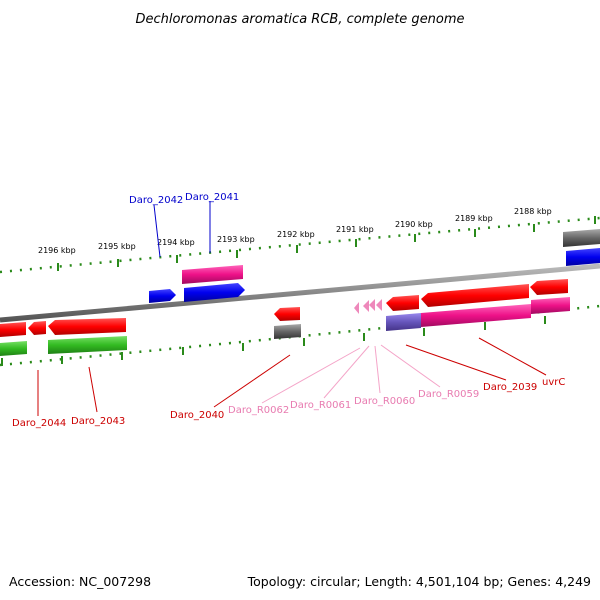  What do you see at coordinates (39, 423) in the screenshot?
I see `gene-label-daro-2044: Daro_2044` at bounding box center [39, 423].